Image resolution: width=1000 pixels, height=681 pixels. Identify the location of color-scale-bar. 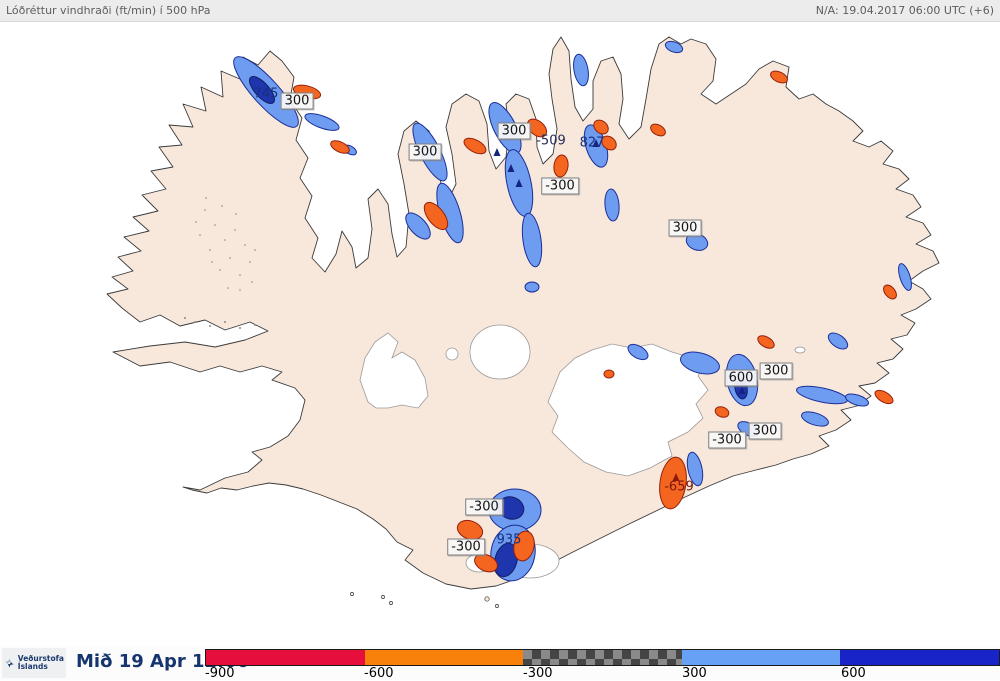
(602, 657).